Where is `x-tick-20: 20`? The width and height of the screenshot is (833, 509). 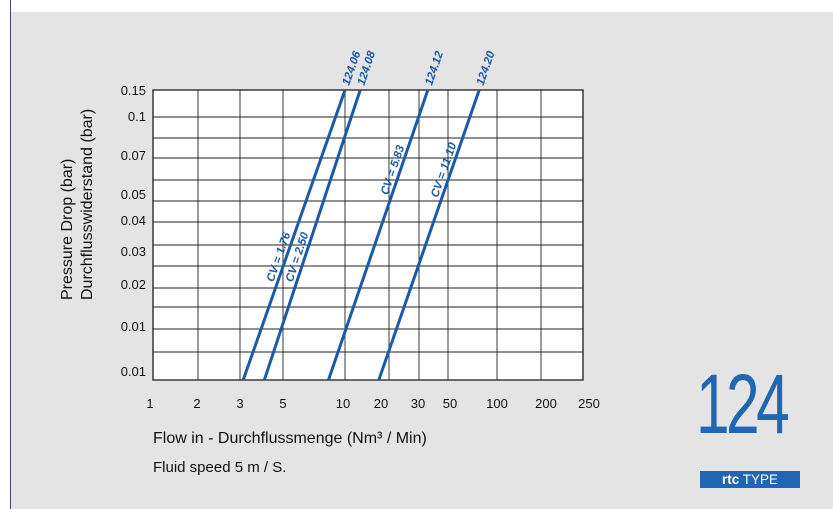
x-tick-20: 20 is located at coordinates (381, 403).